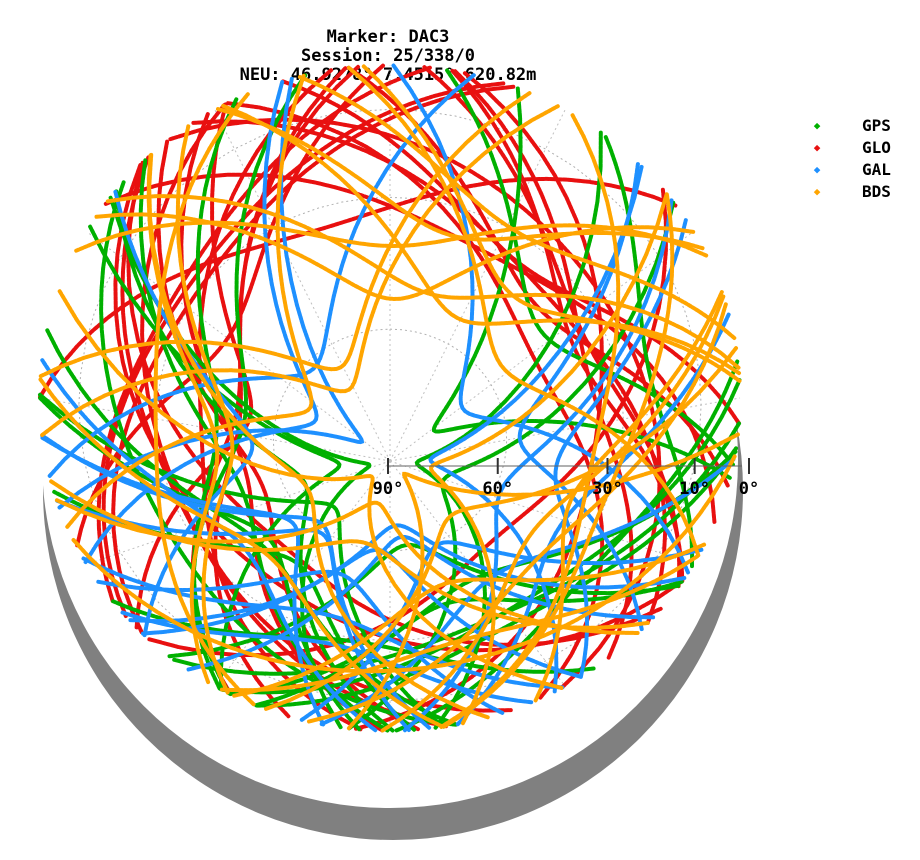 This screenshot has height=860, width=920. Describe the element at coordinates (817, 147) in the screenshot. I see `legend-marker-glo: ◆` at that location.